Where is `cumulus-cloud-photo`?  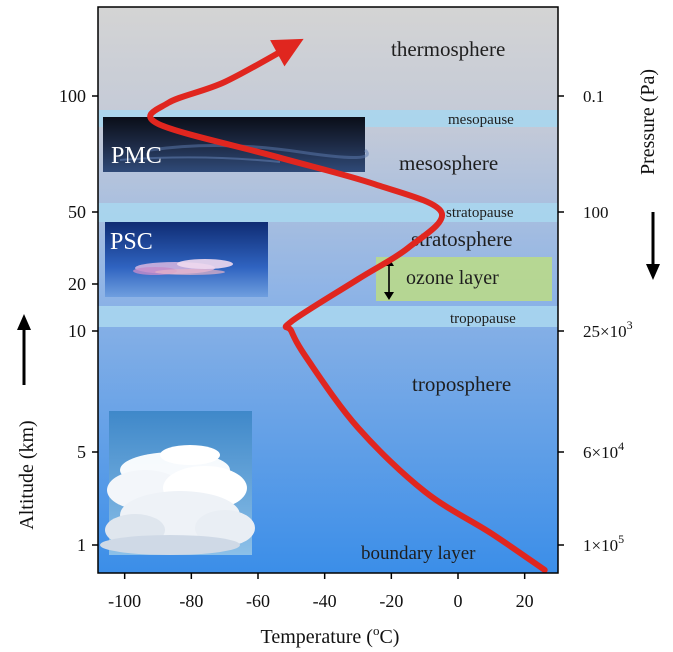 cumulus-cloud-photo is located at coordinates (177, 483).